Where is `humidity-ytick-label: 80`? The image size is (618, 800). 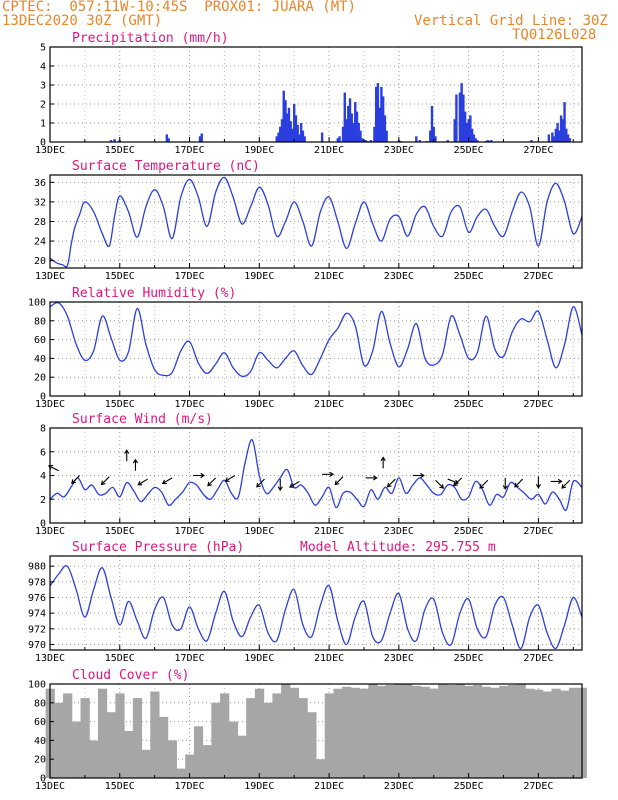
humidity-ytick-label: 80 is located at coordinates (40, 321).